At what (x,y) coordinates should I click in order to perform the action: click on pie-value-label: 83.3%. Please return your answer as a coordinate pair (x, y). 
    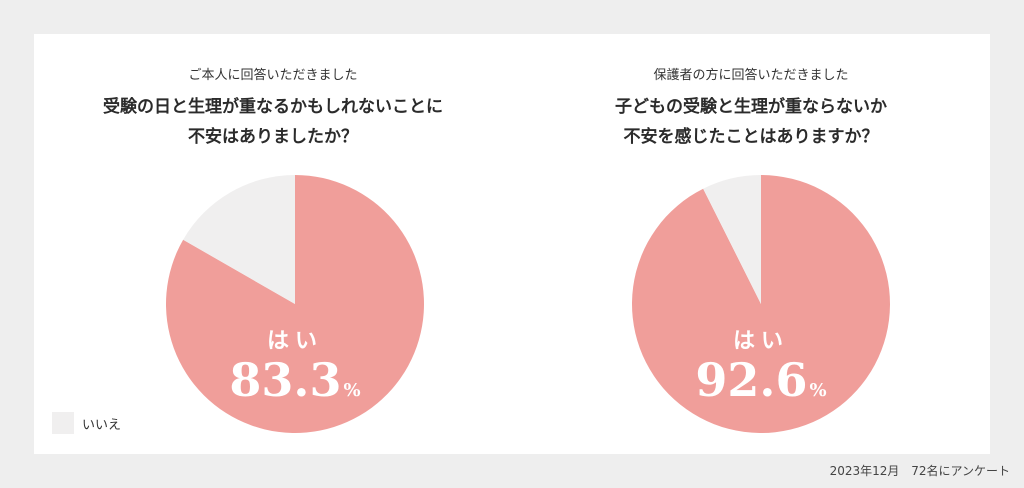
    Looking at the image, I should click on (294, 380).